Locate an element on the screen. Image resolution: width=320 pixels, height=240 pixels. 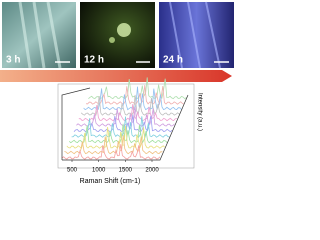
panel-label: 24 h is located at coordinates (173, 60).